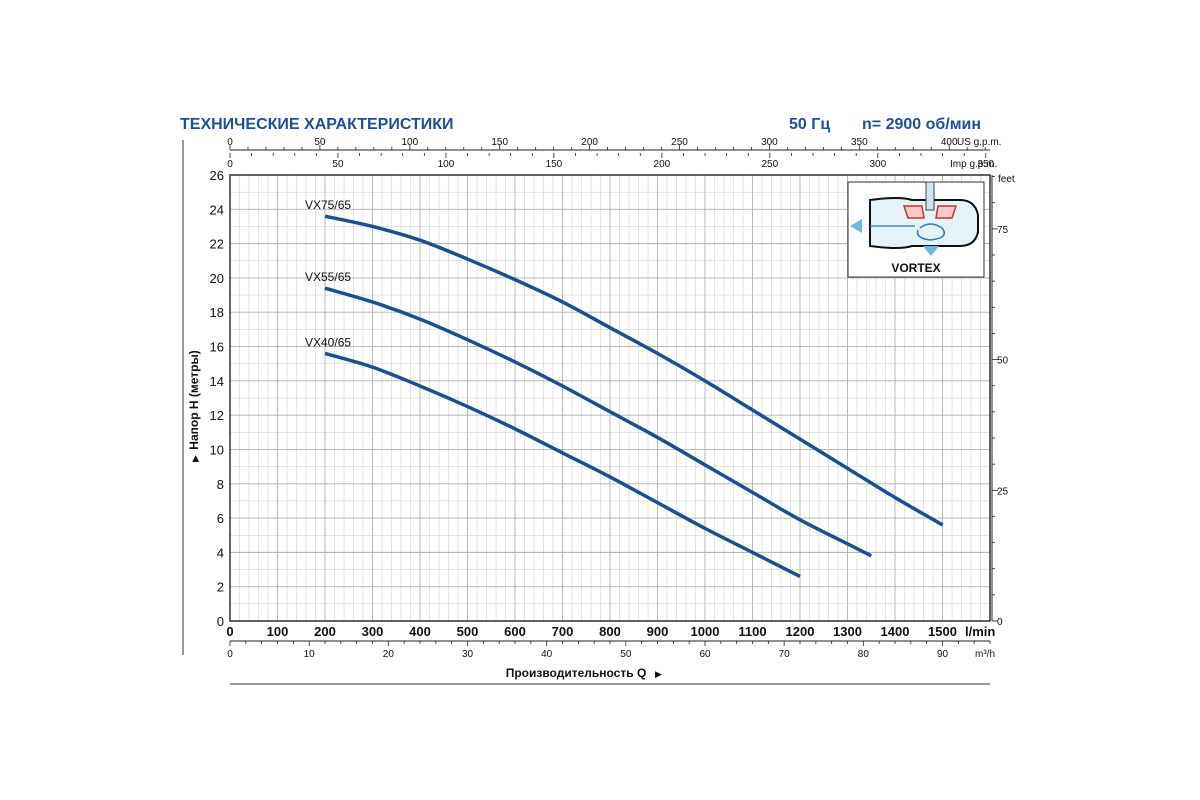  What do you see at coordinates (468, 631) in the screenshot?
I see `x-tick-label: 500` at bounding box center [468, 631].